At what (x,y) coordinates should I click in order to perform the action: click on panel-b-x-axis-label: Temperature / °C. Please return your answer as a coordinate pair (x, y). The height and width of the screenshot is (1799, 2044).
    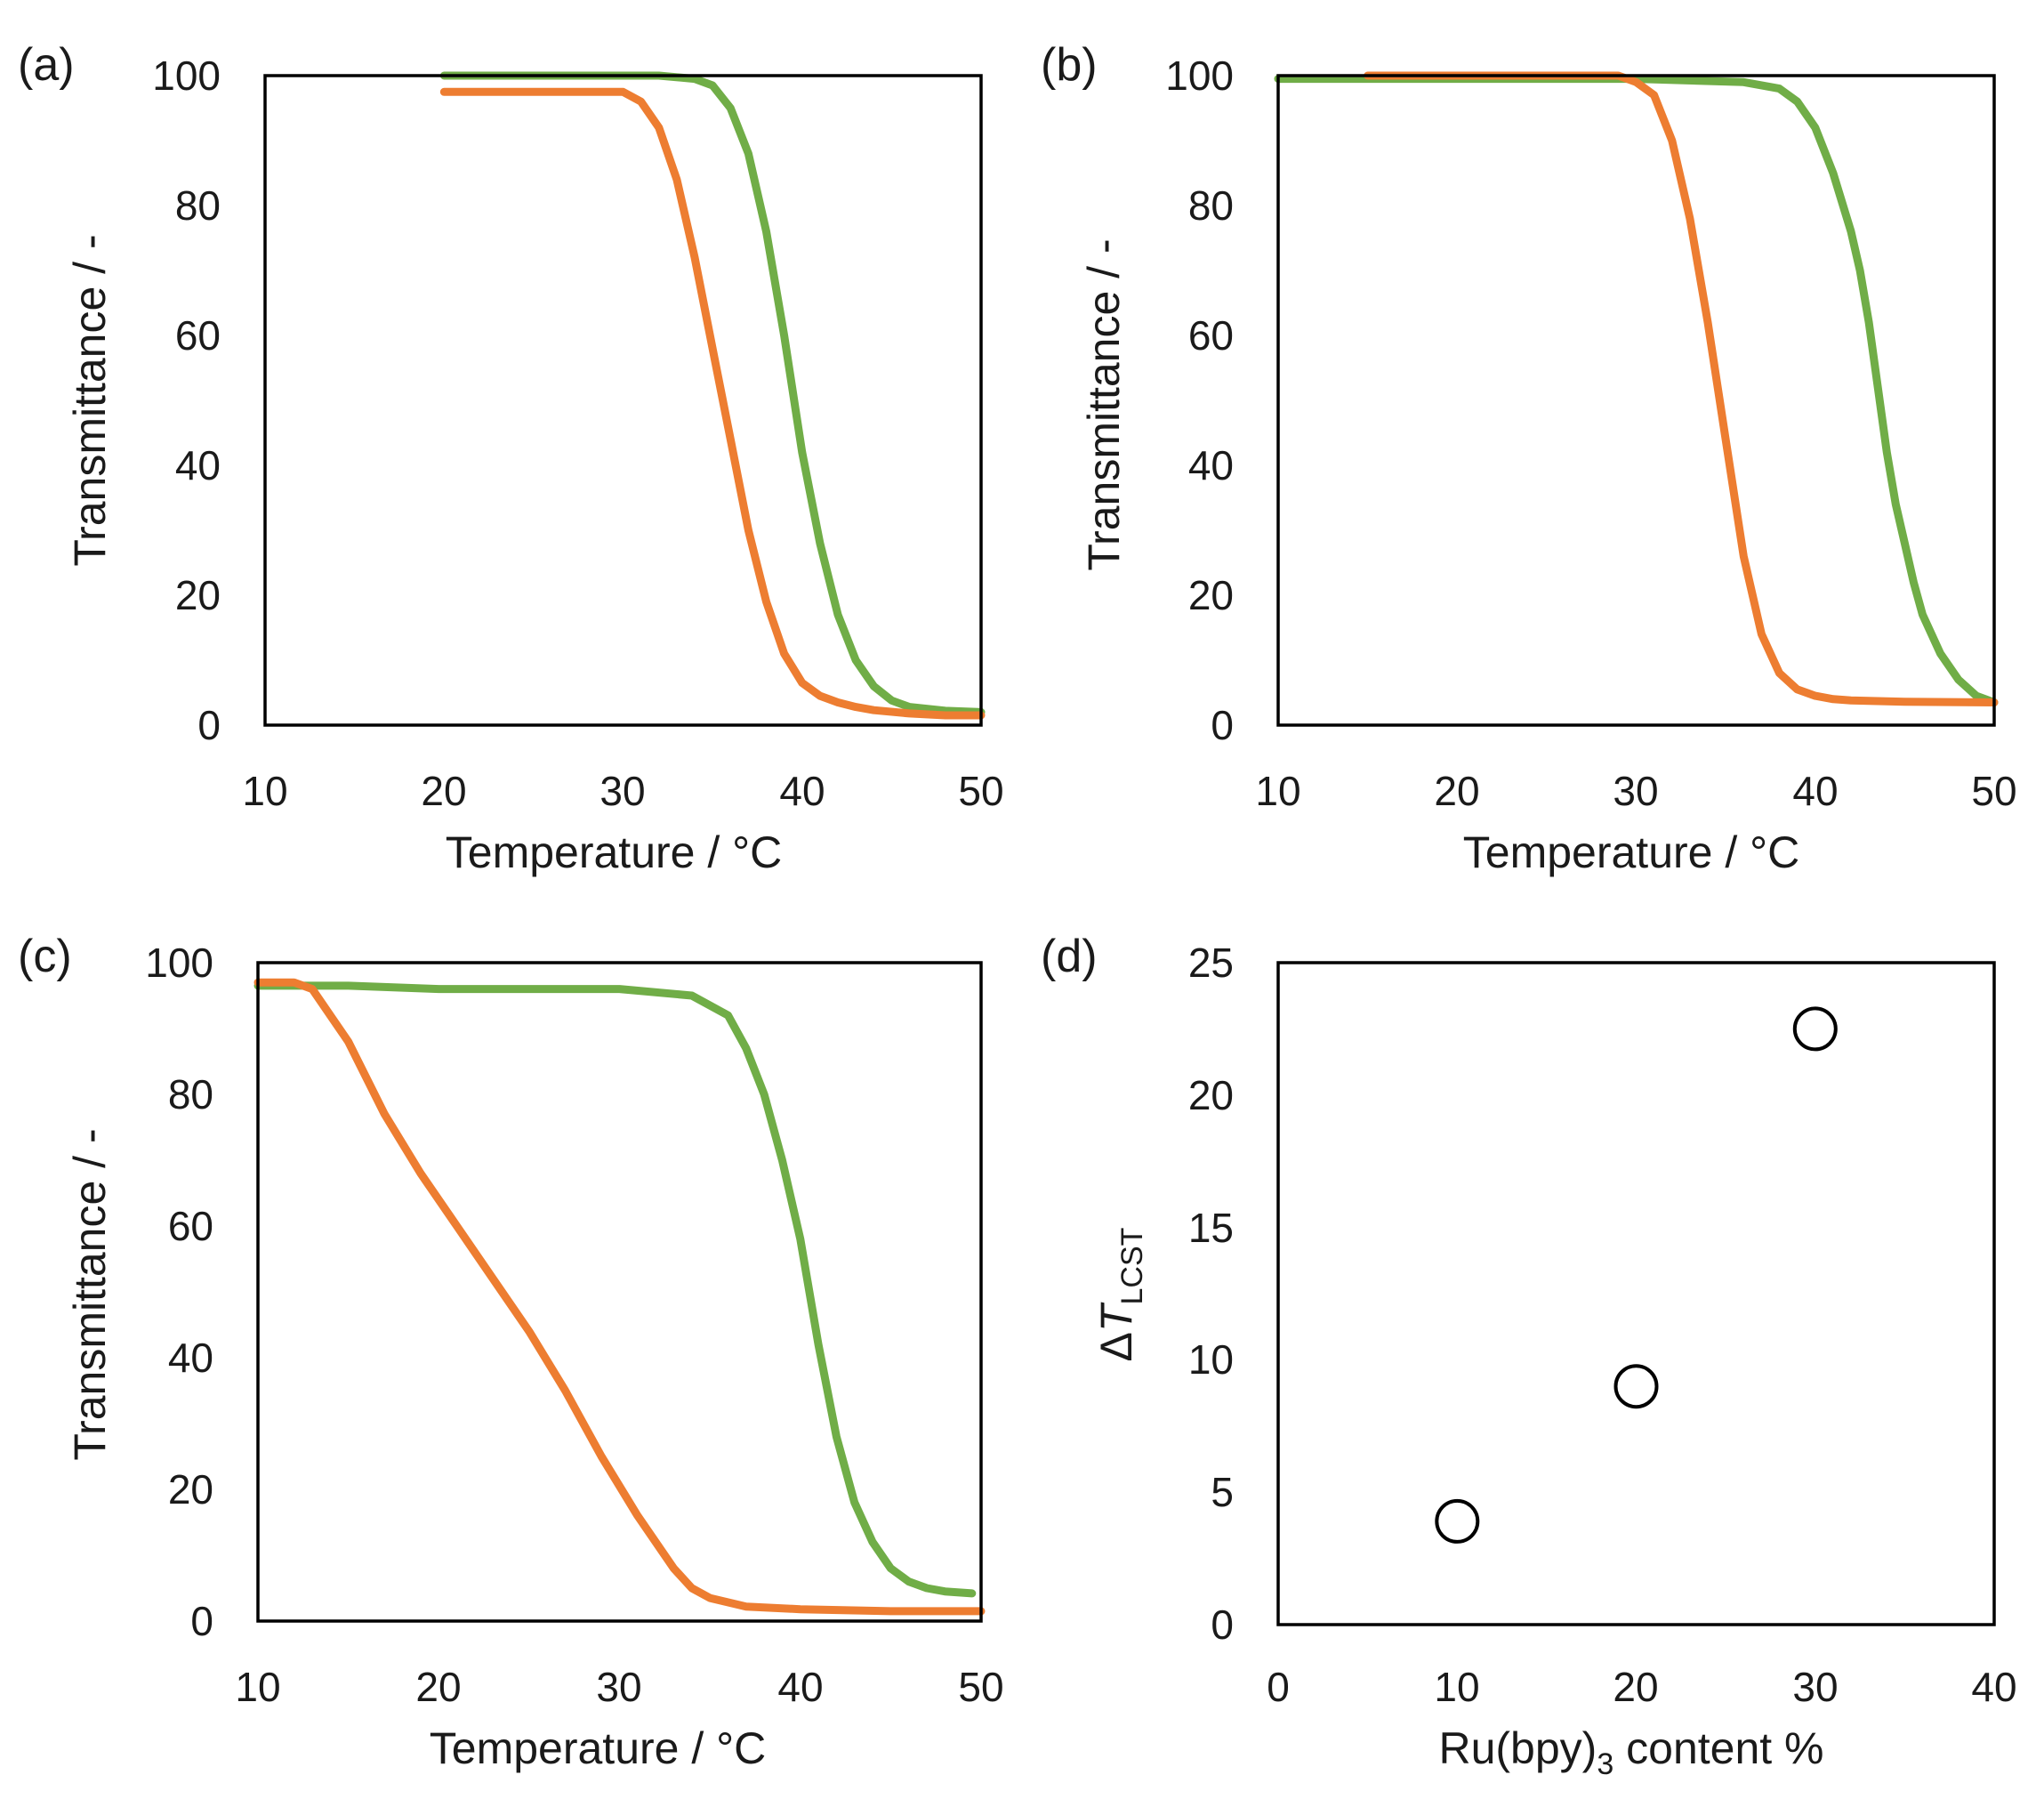
    Looking at the image, I should click on (1631, 852).